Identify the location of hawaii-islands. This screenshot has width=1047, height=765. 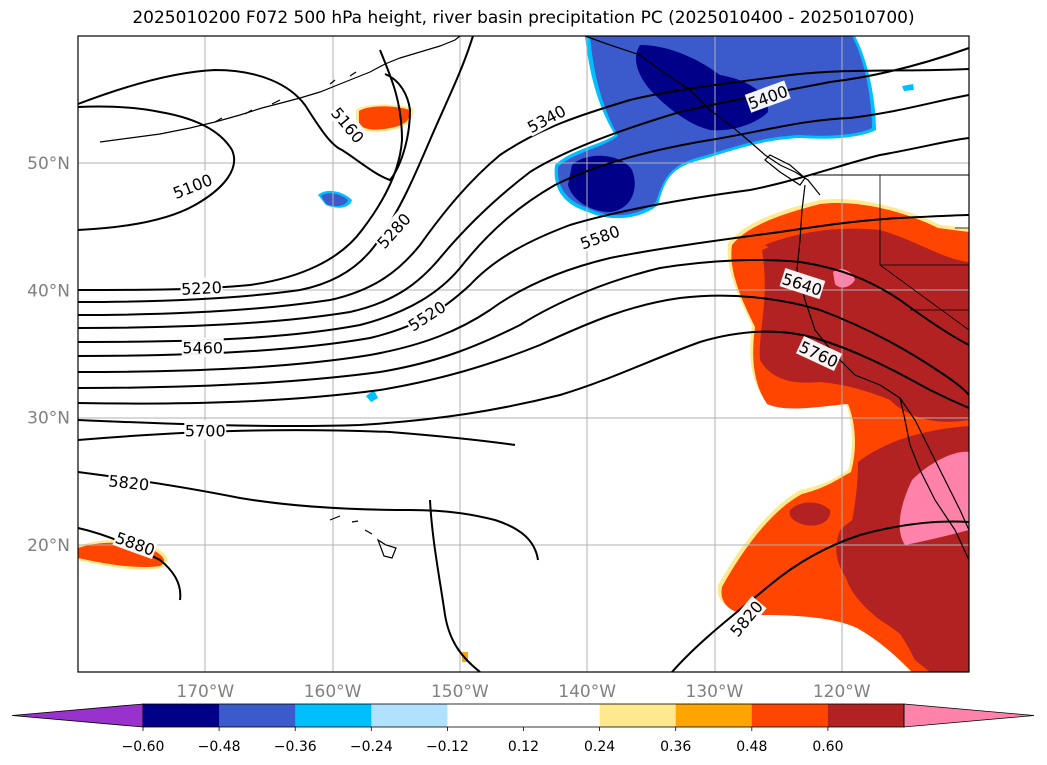
(363, 537).